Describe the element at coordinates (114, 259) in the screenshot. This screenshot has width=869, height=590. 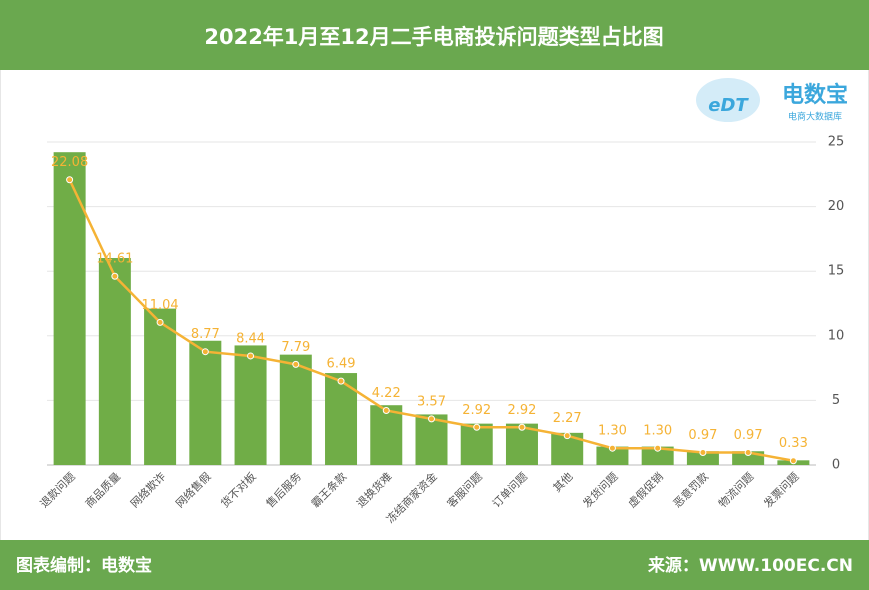
I see `data-label: 14.61` at that location.